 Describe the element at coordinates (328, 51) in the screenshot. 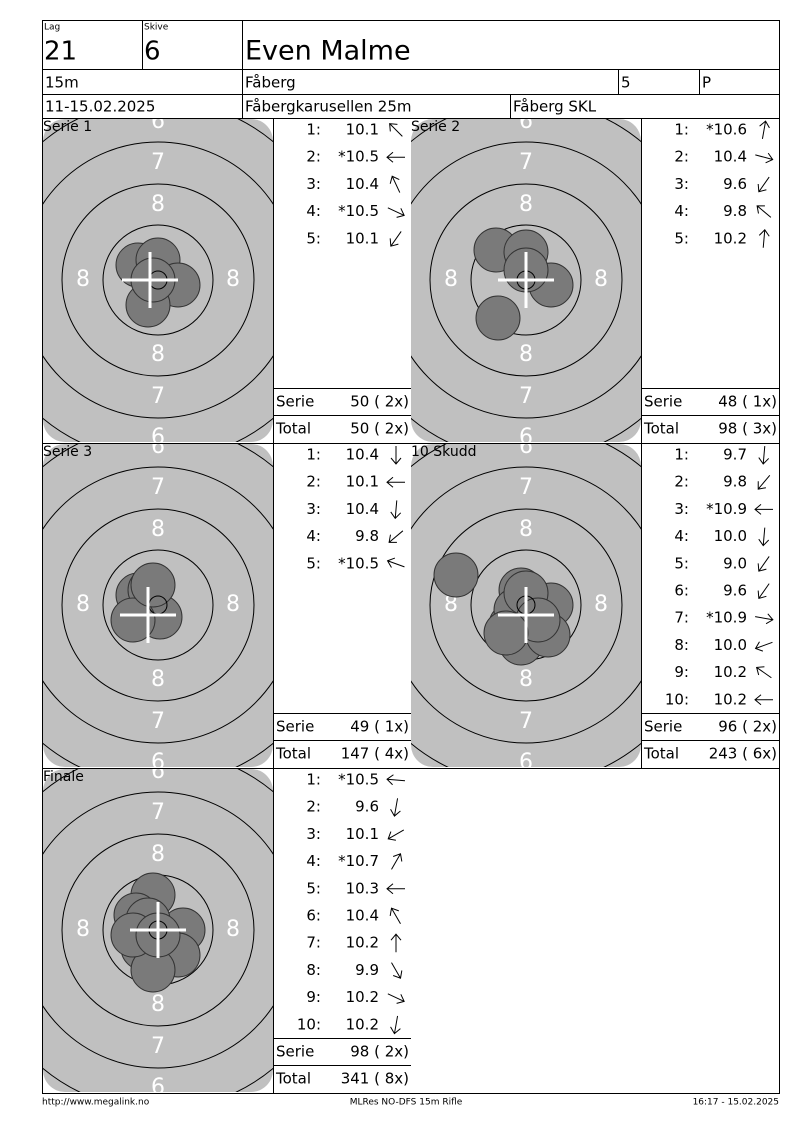

I see `shooter-name: Even Malme` at that location.